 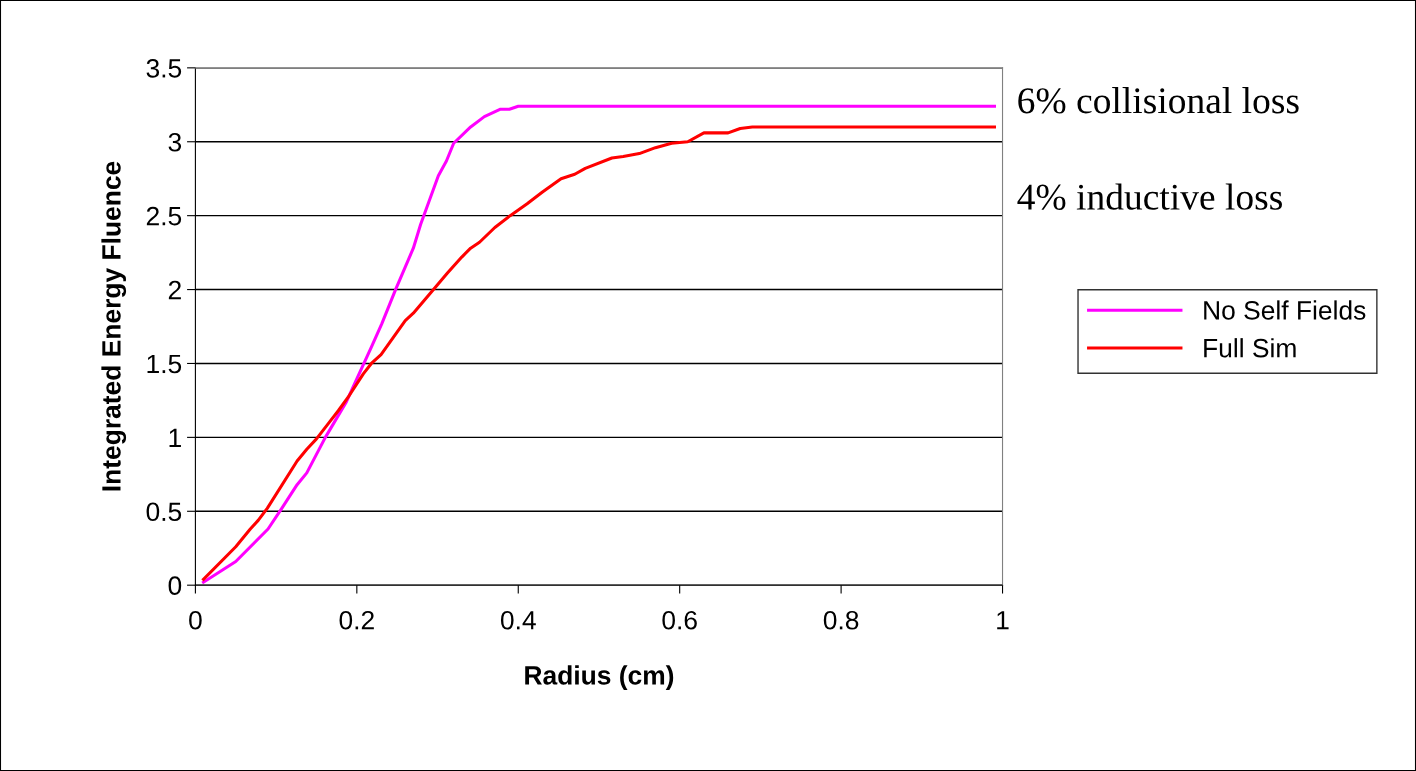 I want to click on x-tick-label: 0.2, so click(x=356, y=620).